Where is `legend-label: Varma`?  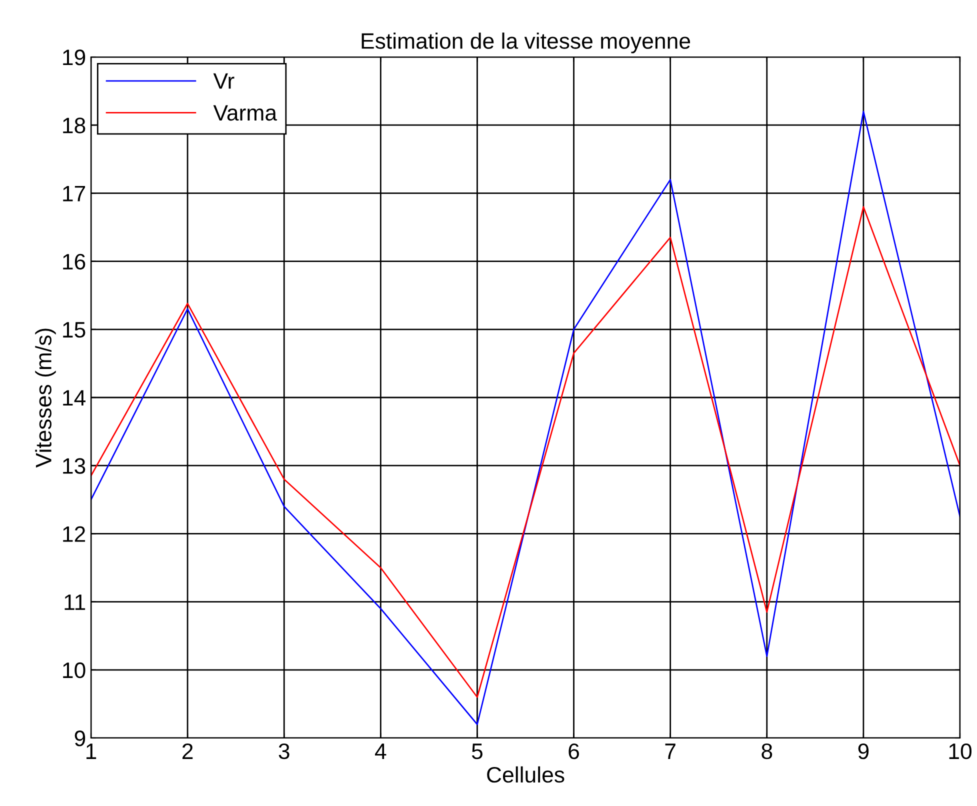 legend-label: Varma is located at coordinates (245, 113).